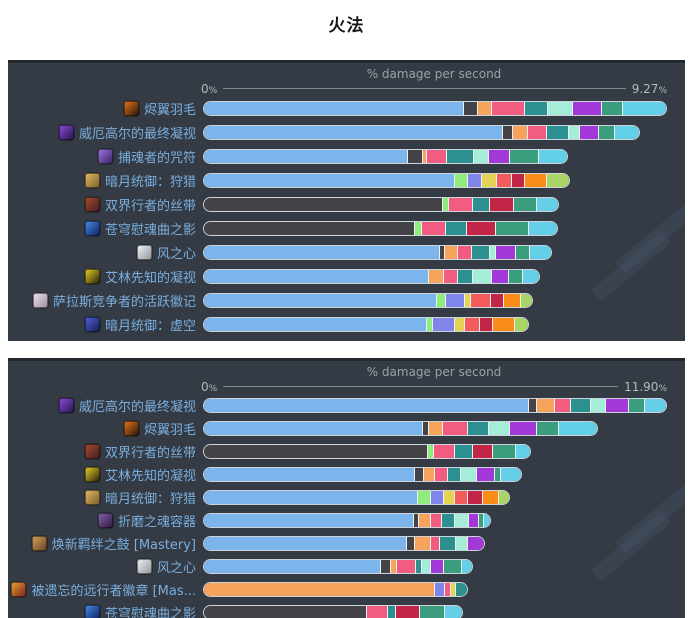 This screenshot has height=618, width=693. What do you see at coordinates (176, 254) in the screenshot?
I see `item-label: 风之心` at bounding box center [176, 254].